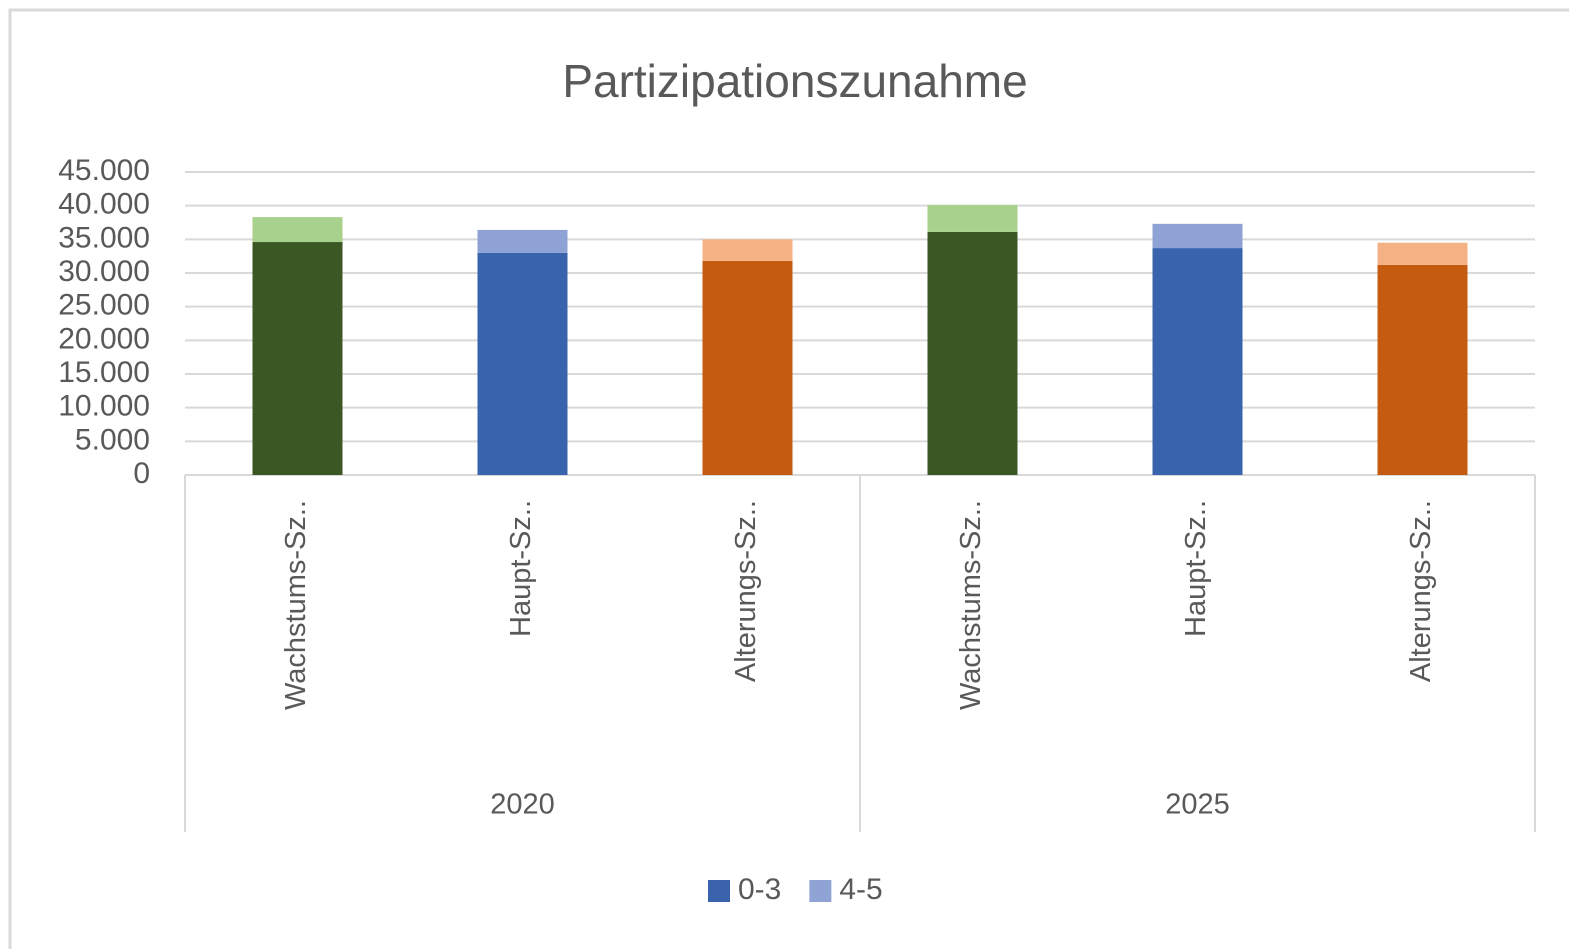 This screenshot has height=949, width=1569. What do you see at coordinates (860, 889) in the screenshot?
I see `legend-label: 4-5` at bounding box center [860, 889].